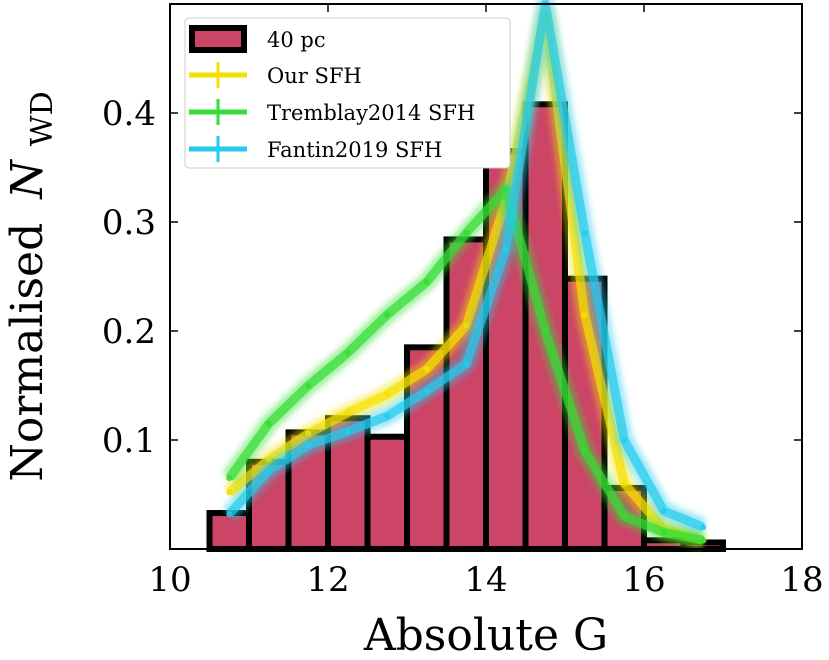 Image resolution: width=829 pixels, height=660 pixels. I want to click on x-tick-label: 10, so click(169, 580).